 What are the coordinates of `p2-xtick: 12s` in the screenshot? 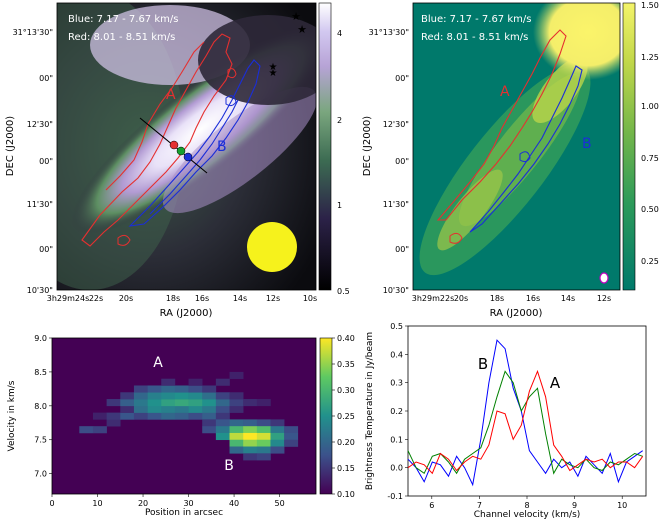 It's located at (604, 298).